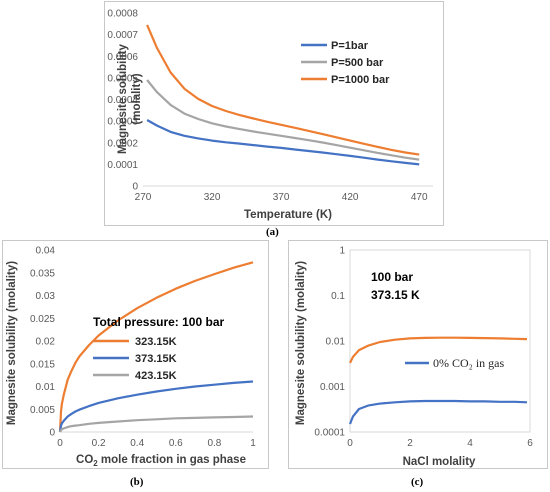 The image size is (550, 492). Describe the element at coordinates (214, 443) in the screenshot. I see `x-tick-label: 0.8` at that location.